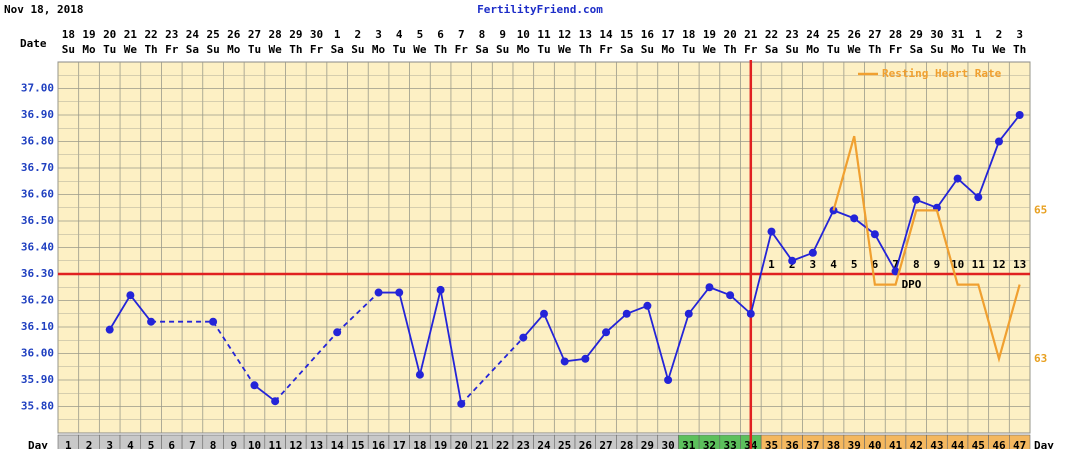  What do you see at coordinates (399, 444) in the screenshot?
I see `cycle-day: 17` at bounding box center [399, 444].